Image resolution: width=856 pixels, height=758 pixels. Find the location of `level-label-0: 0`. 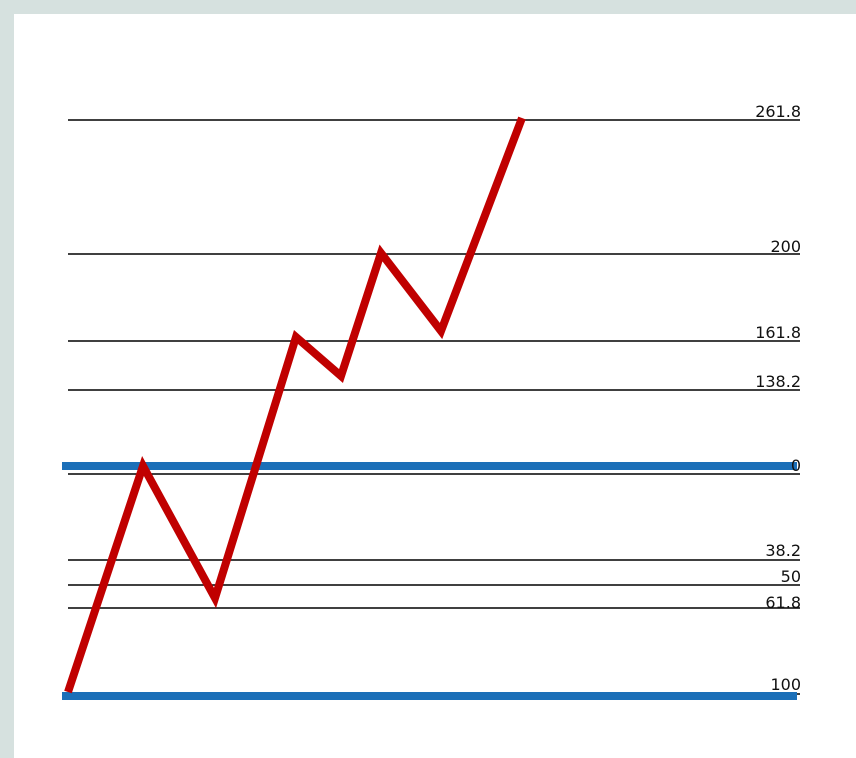

level-label-0: 0 is located at coordinates (796, 465).